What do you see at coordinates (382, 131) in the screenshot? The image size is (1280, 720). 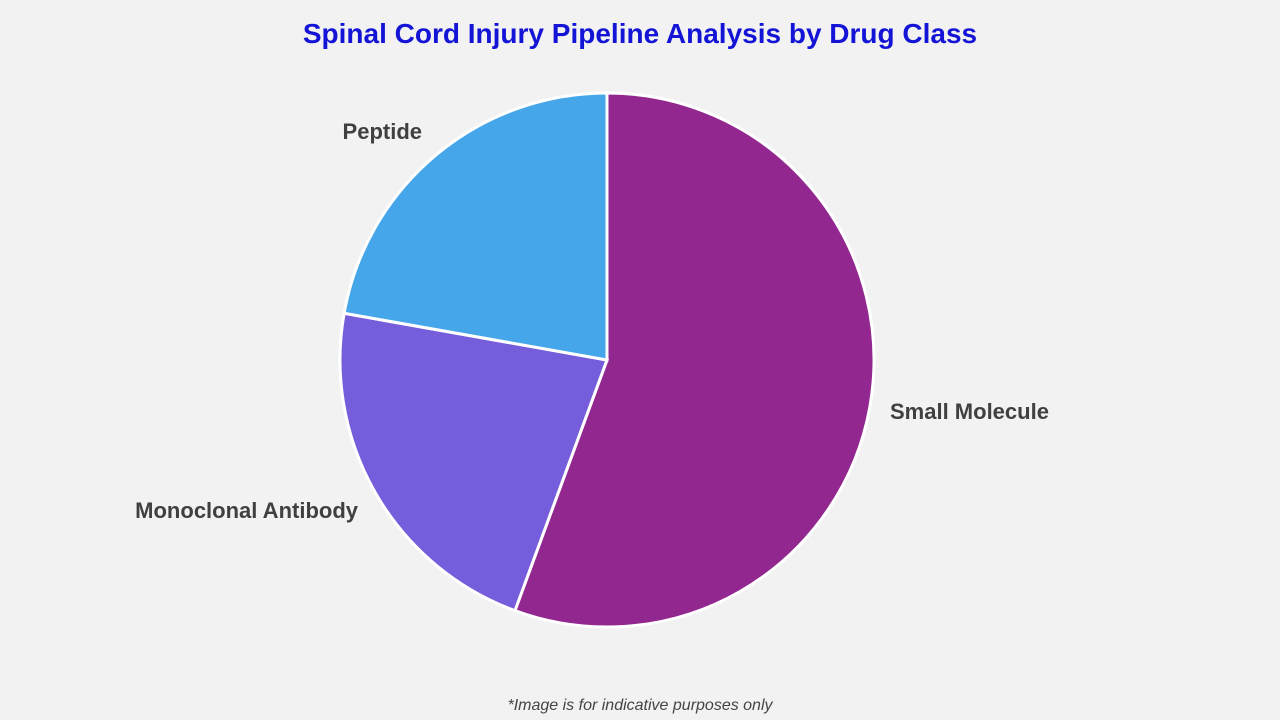 I see `slice-label: Peptide` at bounding box center [382, 131].